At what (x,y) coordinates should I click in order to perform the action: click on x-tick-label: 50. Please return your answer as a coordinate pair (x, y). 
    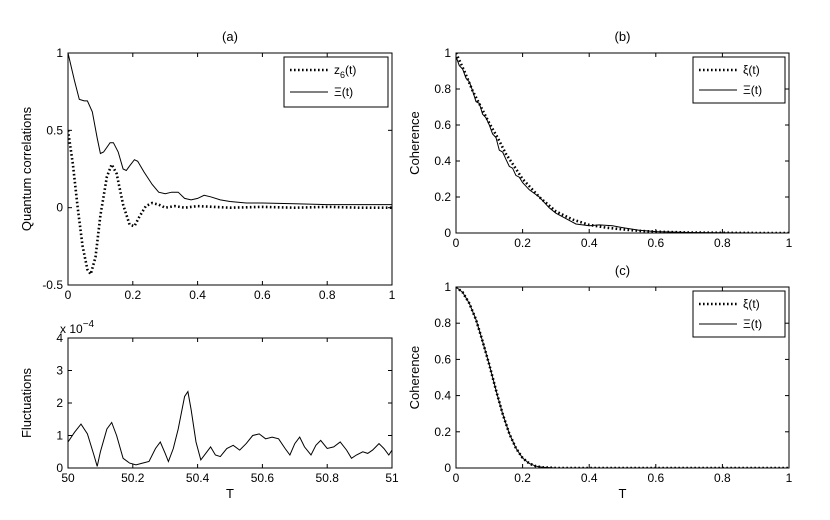
    Looking at the image, I should click on (68, 478).